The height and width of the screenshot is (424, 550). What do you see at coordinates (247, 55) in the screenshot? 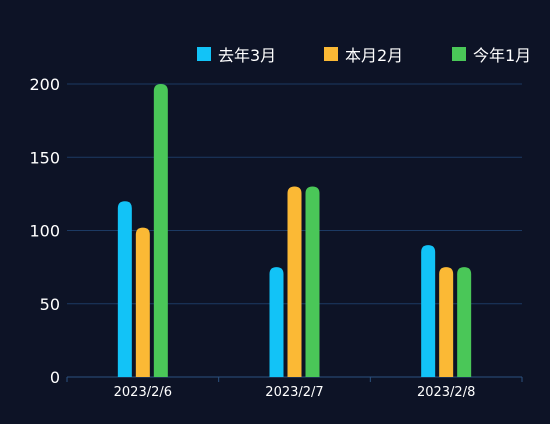
I see `legend-label-1: 去年3月` at bounding box center [247, 55].